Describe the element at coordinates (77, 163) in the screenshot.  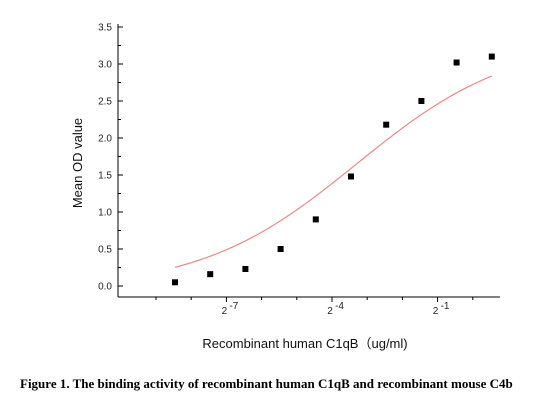
I see `y-axis-title: Mean OD value` at that location.